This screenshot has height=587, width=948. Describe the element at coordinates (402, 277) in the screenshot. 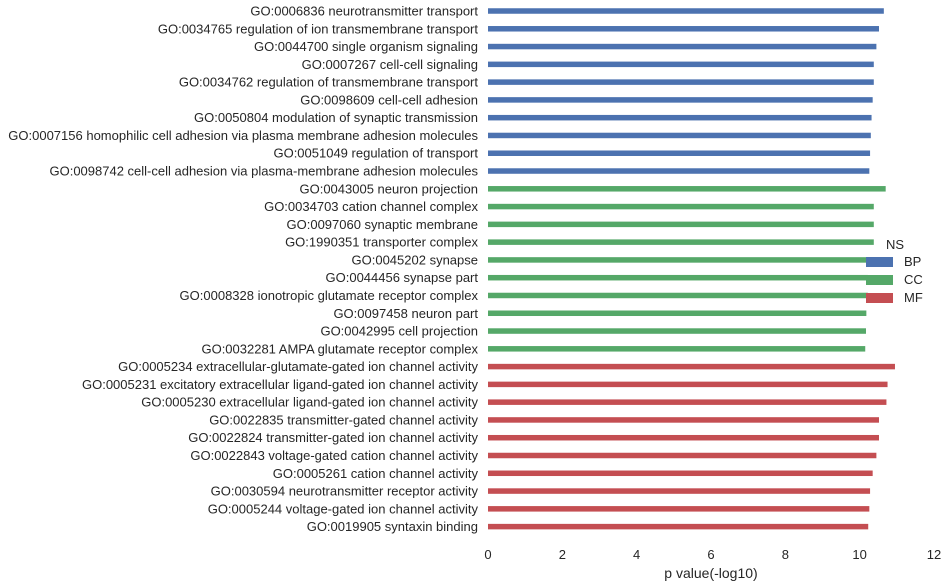

I see `category-label: GO:0044456 synapse part` at that location.